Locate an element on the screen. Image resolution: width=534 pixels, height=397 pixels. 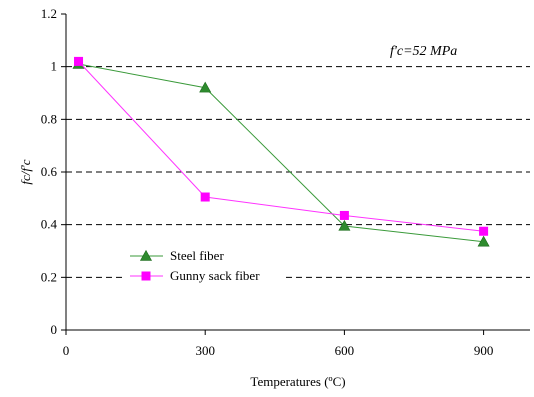
legend-steel-fiber-marker is located at coordinates (146, 255).